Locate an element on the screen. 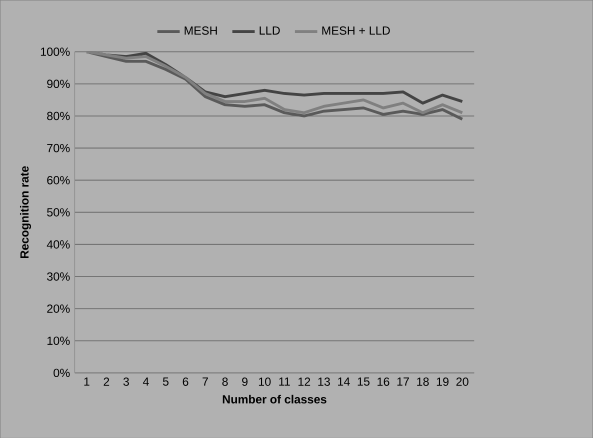 This screenshot has height=438, width=593. y-tick-label: 50% is located at coordinates (58, 212).